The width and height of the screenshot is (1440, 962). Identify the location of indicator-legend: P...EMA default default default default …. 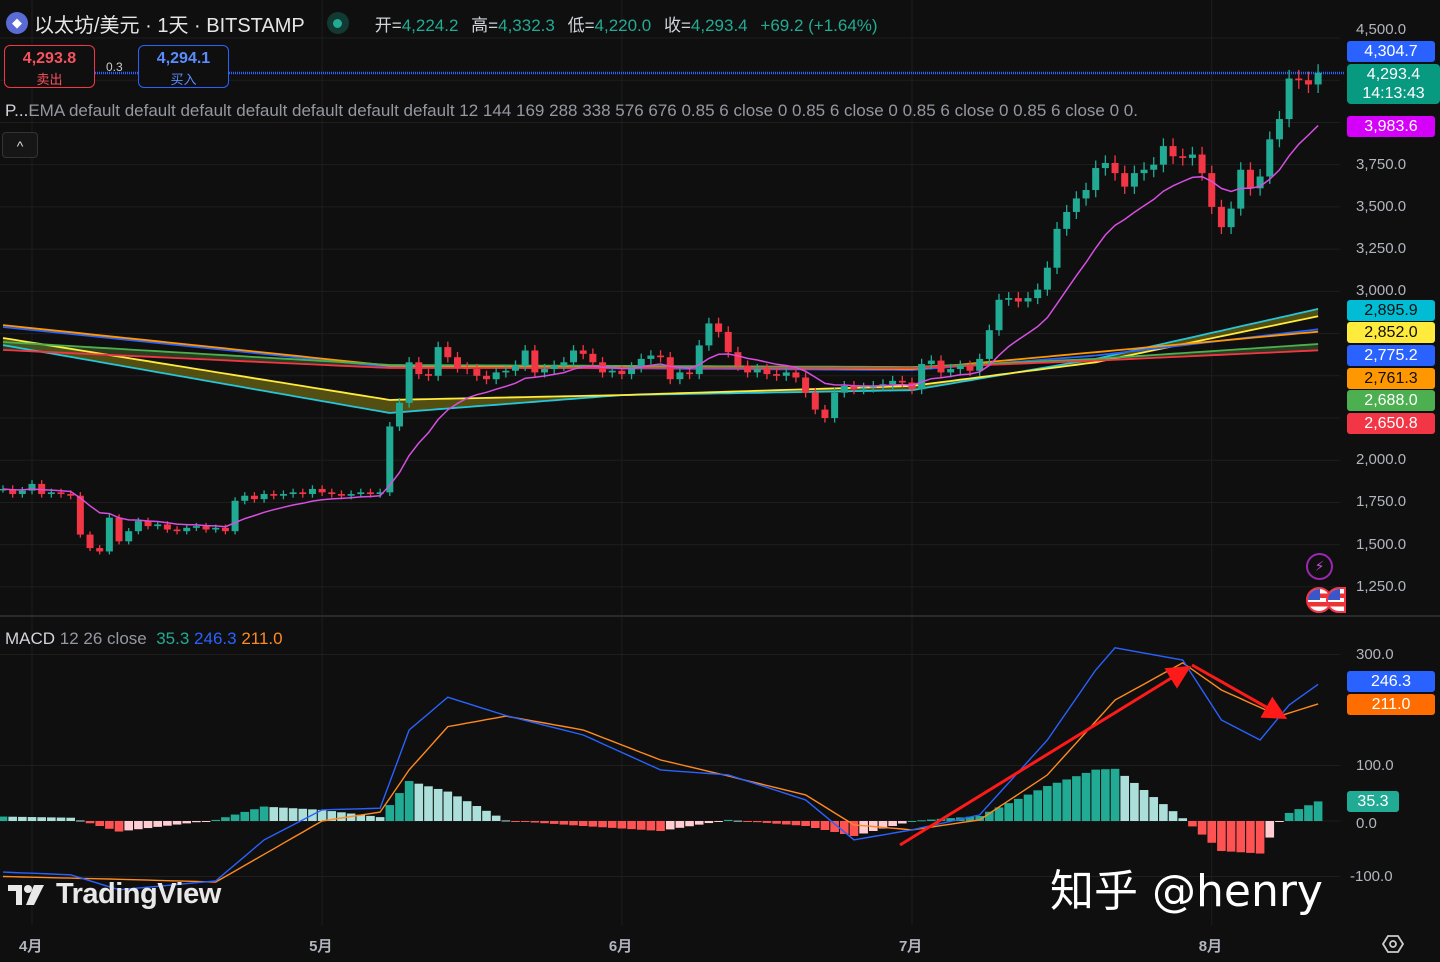
(571, 110).